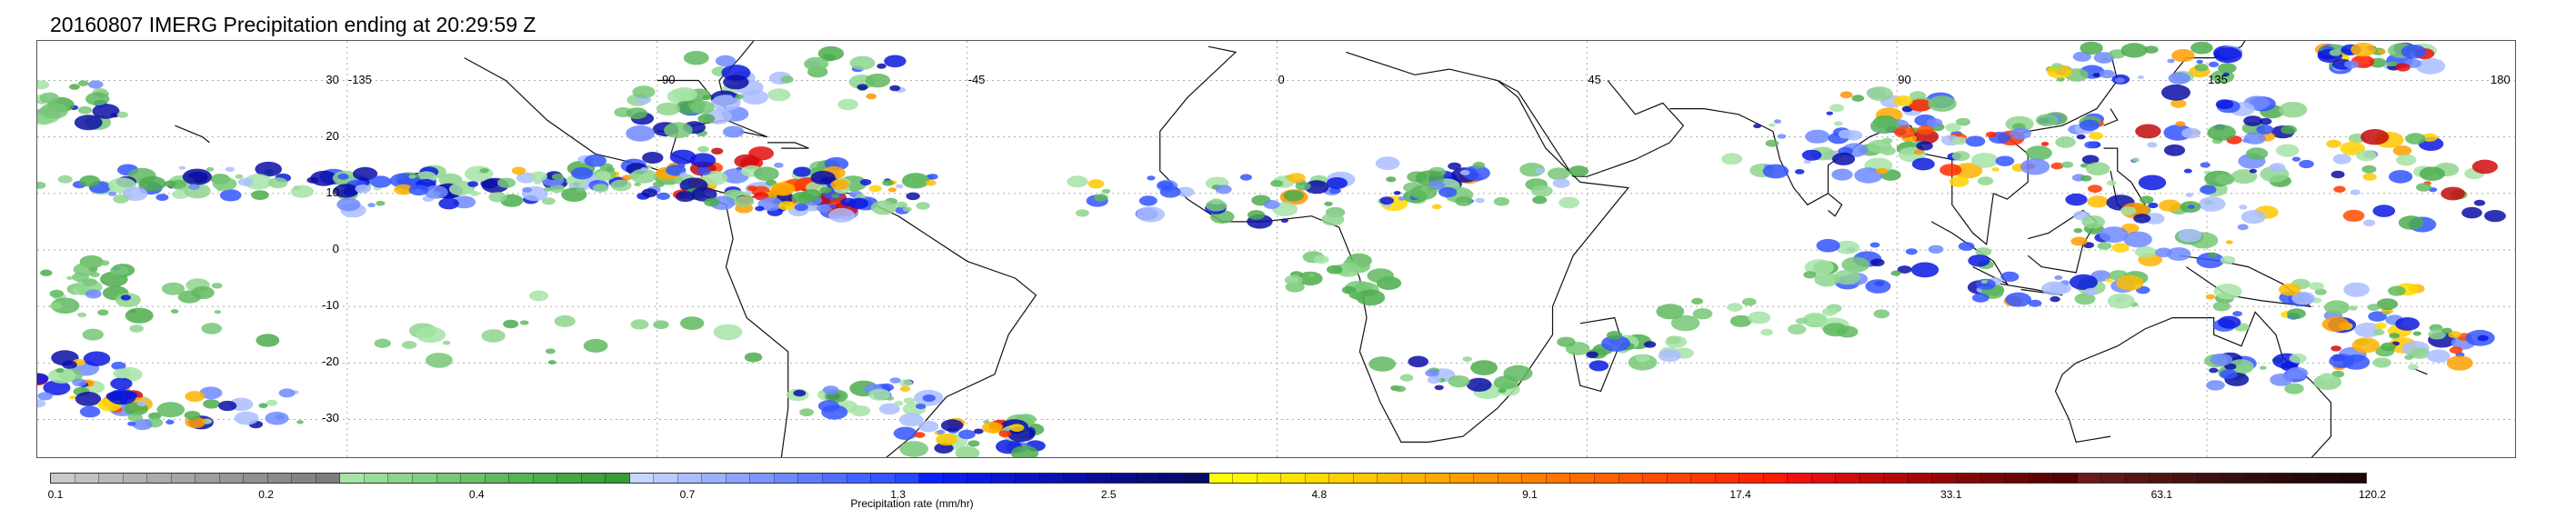 This screenshot has width=2576, height=519. Describe the element at coordinates (912, 503) in the screenshot. I see `colorbar-title: Precipitation rate (mm/hr)` at that location.